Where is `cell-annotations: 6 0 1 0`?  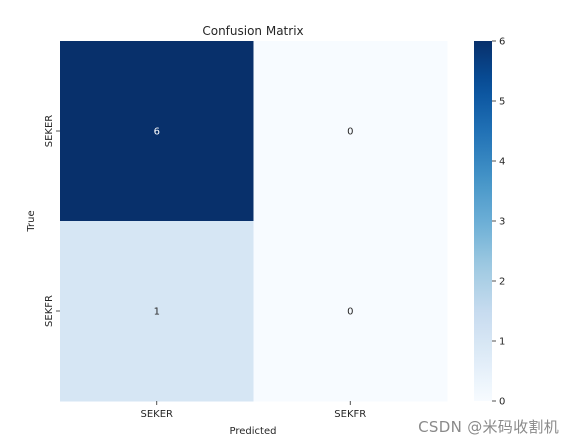 cell-annotations: 6 0 1 0 is located at coordinates (254, 222).